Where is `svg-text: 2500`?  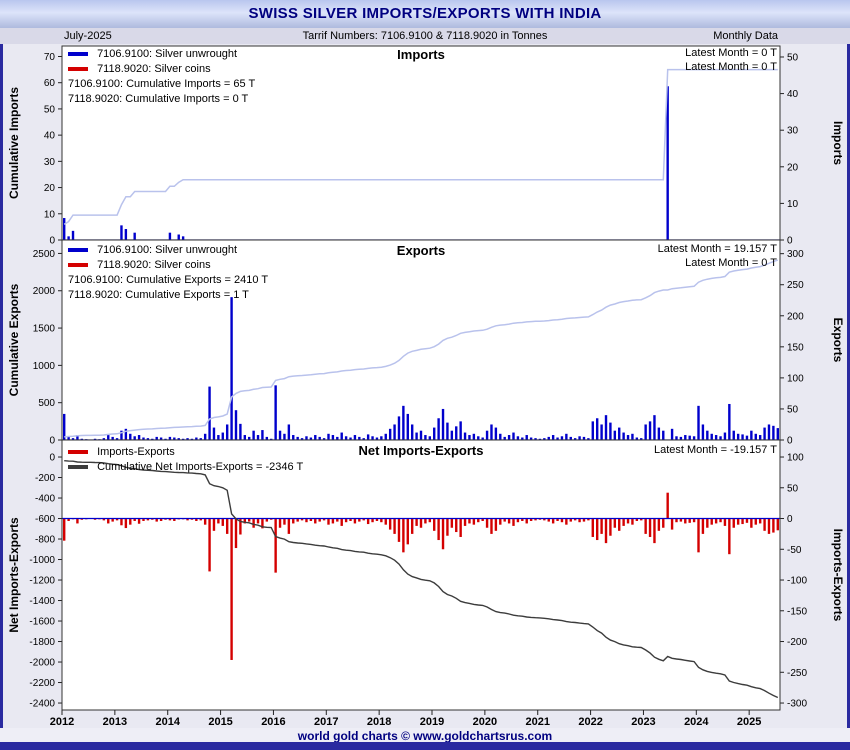
svg-text: 2500 is located at coordinates (44, 254).